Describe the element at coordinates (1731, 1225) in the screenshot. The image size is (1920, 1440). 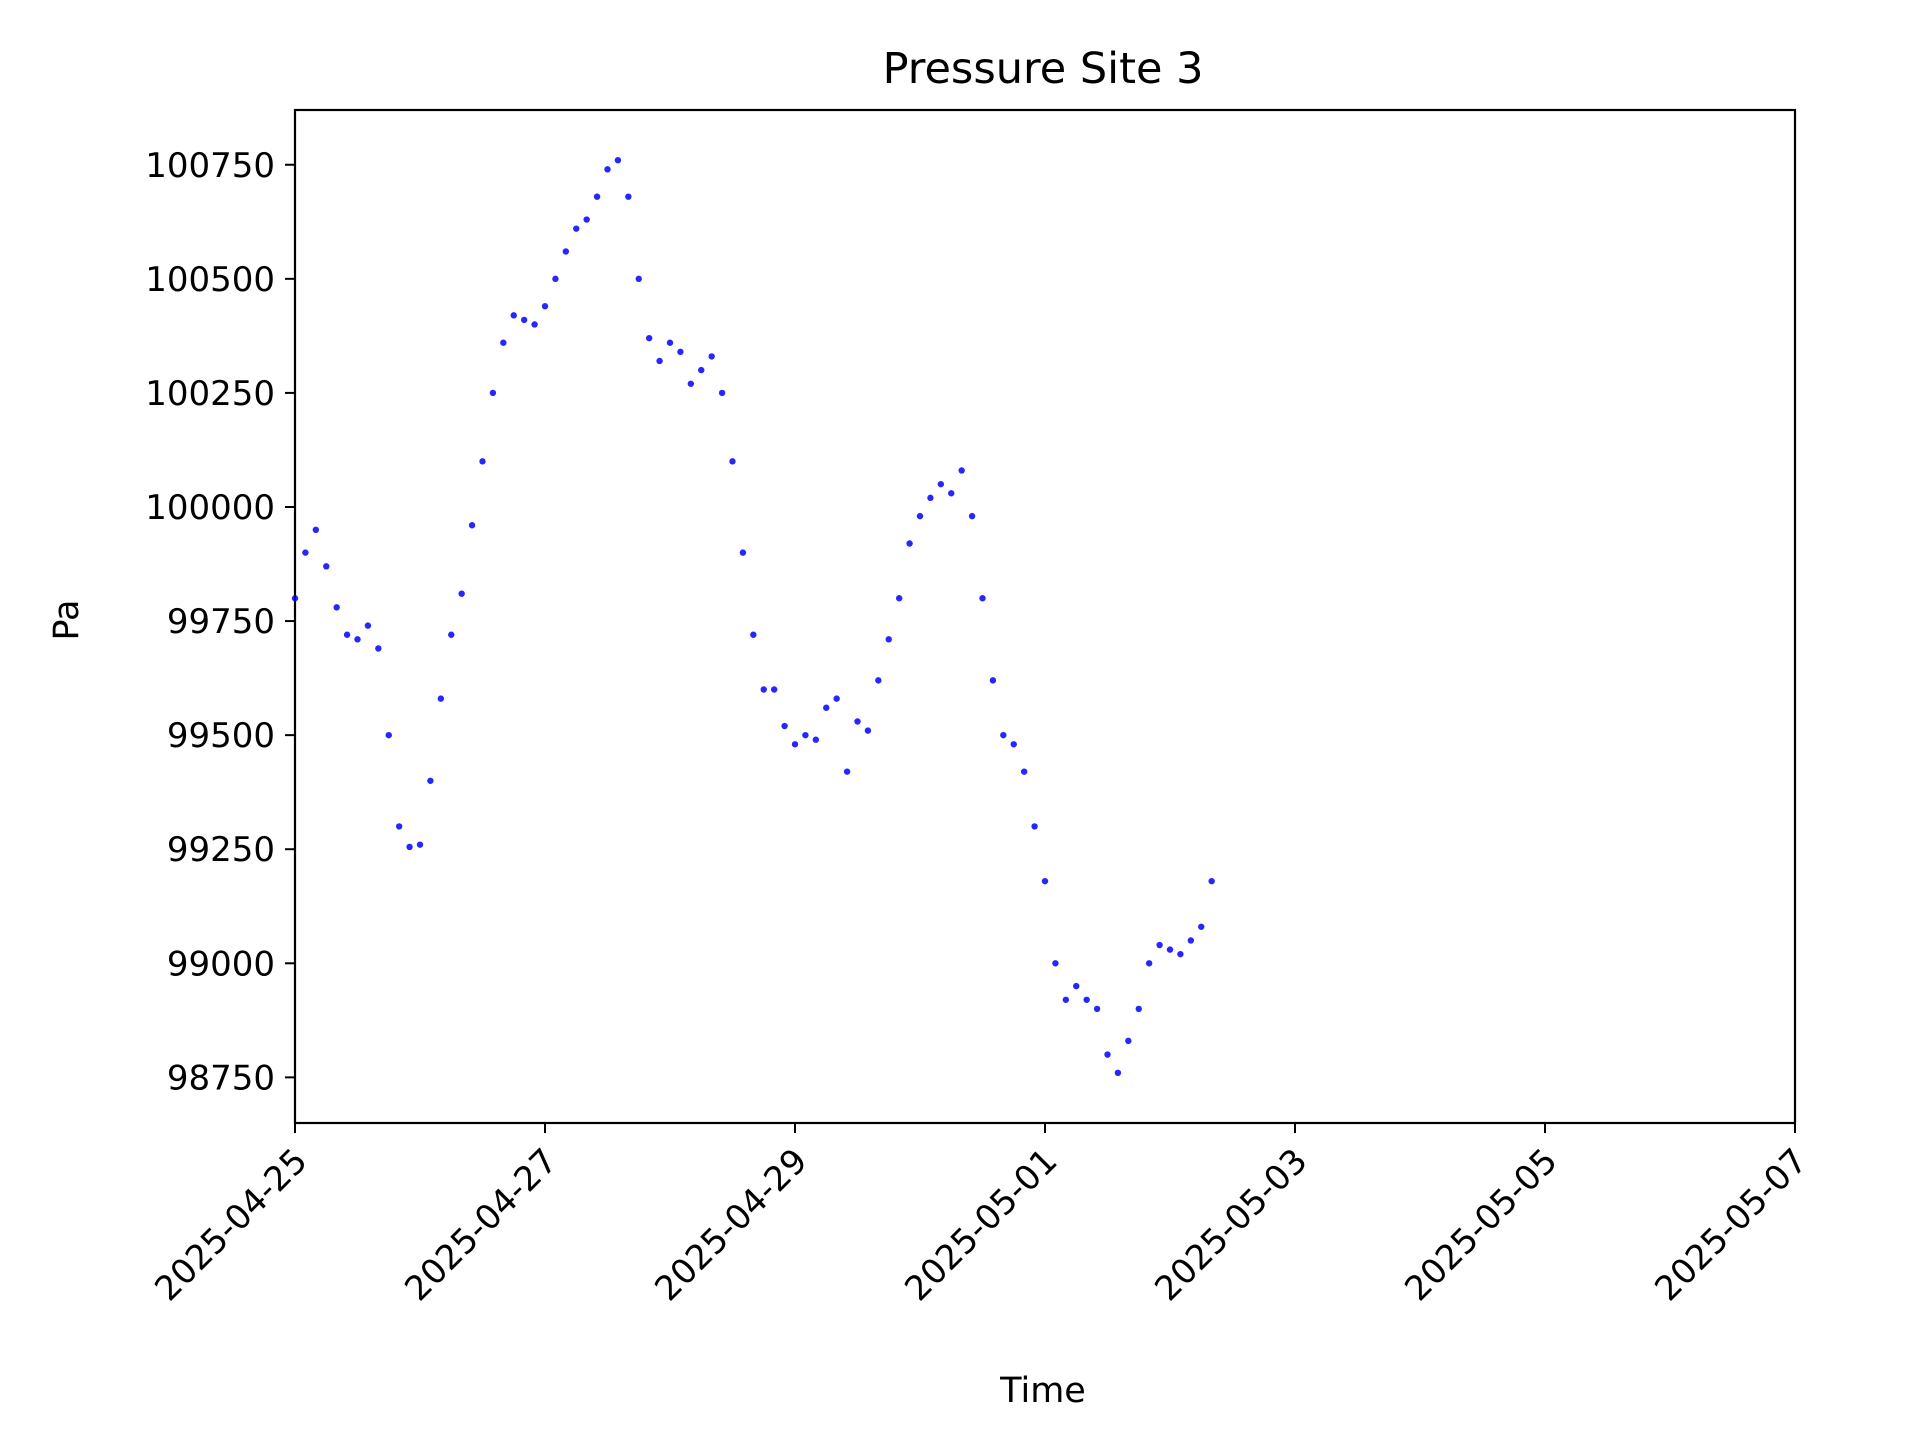
I see `x-tick-label: 2025-05-07` at that location.